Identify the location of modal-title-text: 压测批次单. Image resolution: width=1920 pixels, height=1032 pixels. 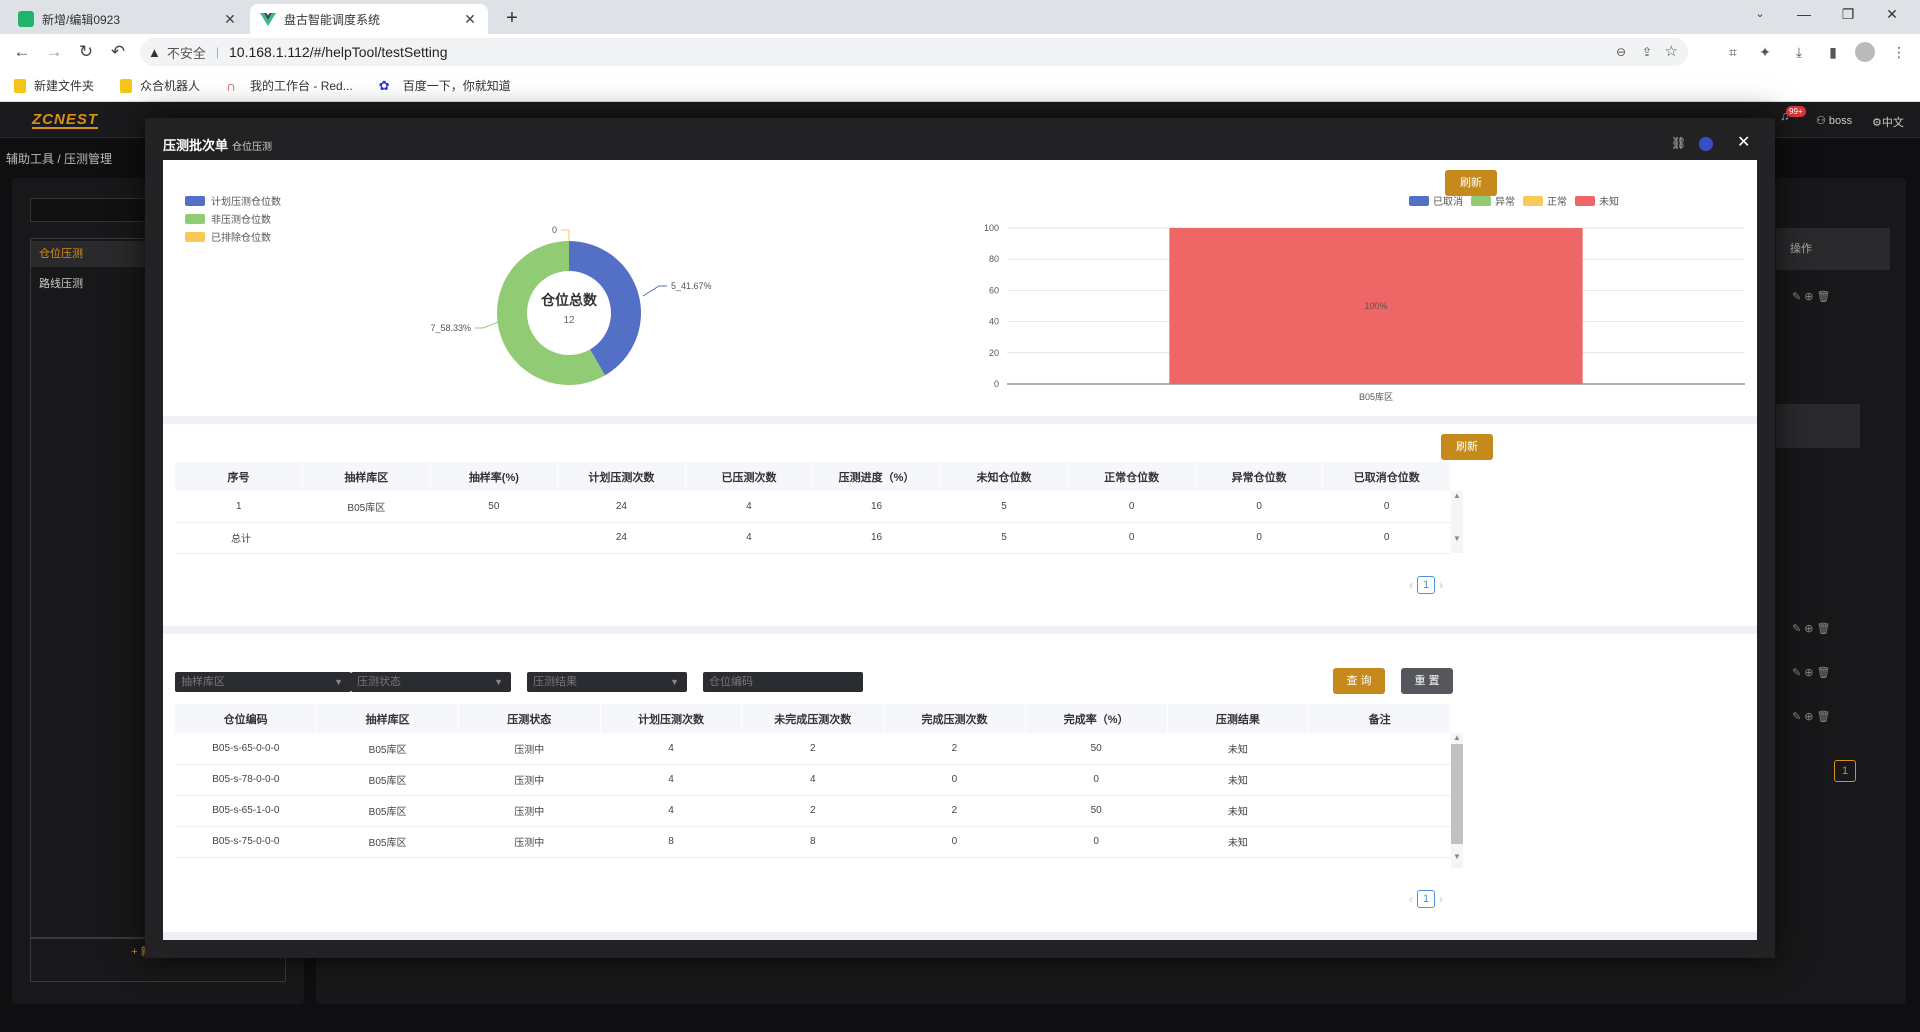
(196, 145).